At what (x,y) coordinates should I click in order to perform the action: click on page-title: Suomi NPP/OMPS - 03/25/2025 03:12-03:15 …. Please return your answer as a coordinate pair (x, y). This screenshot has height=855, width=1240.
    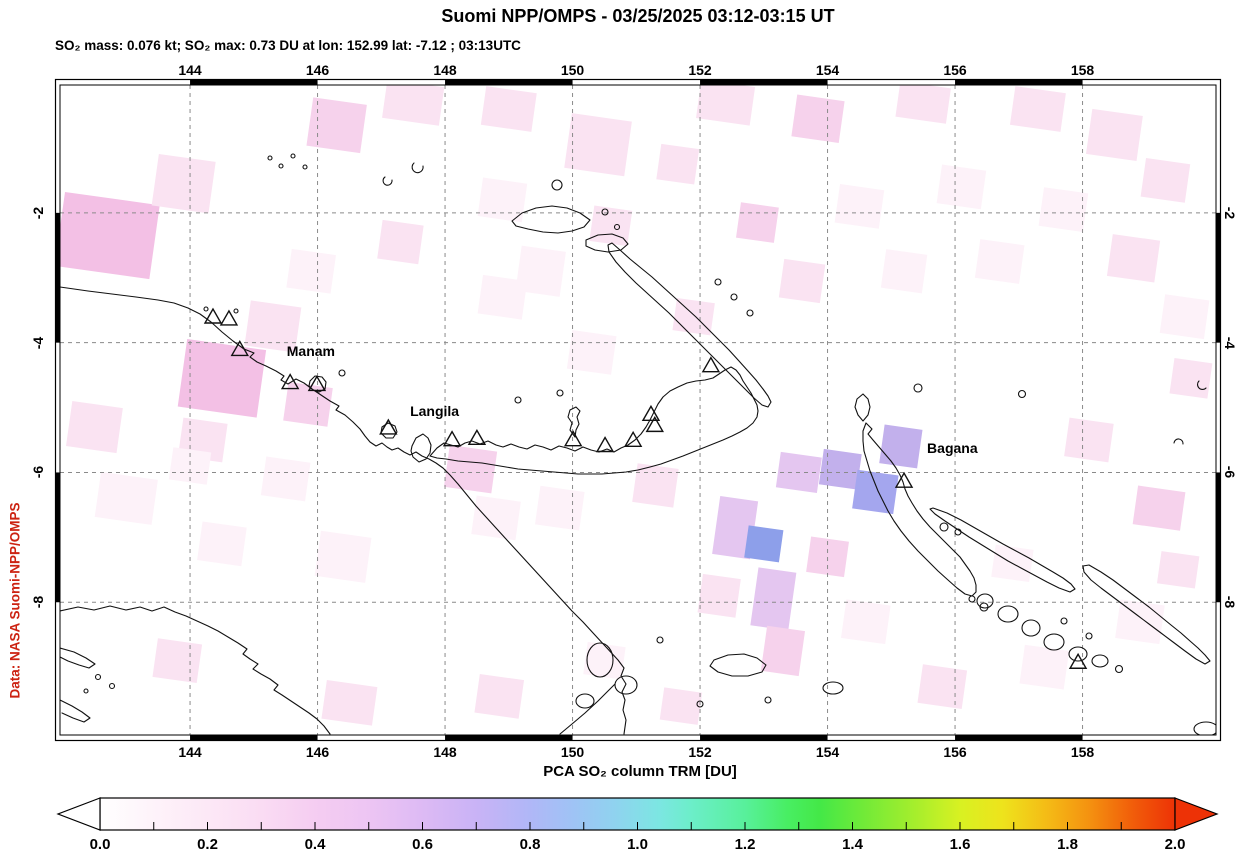
    Looking at the image, I should click on (638, 16).